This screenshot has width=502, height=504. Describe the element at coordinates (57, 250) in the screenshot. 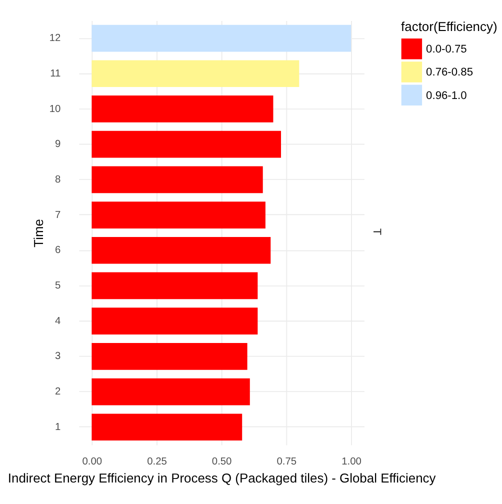

I see `y-tick-label: 6` at that location.